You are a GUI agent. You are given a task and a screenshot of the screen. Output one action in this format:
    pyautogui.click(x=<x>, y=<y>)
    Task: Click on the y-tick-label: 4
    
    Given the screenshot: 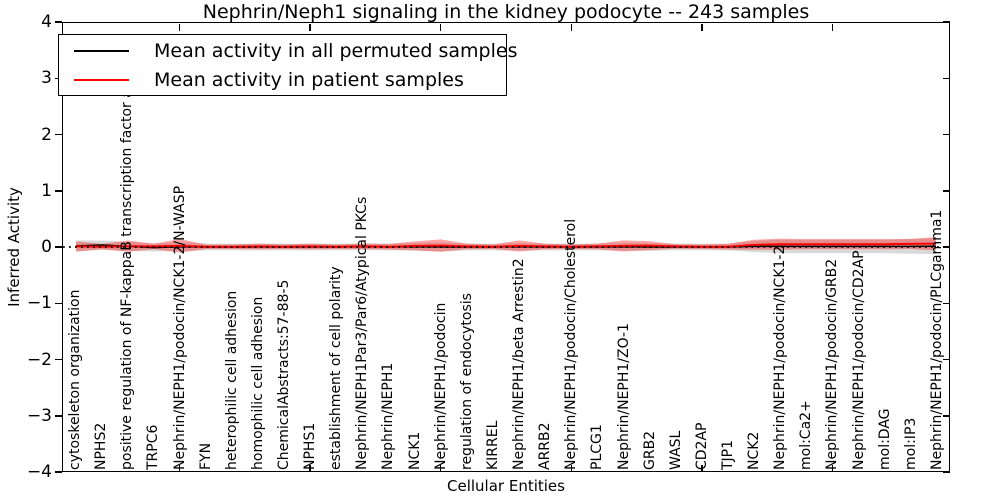 What is the action you would take?
    pyautogui.click(x=46, y=22)
    